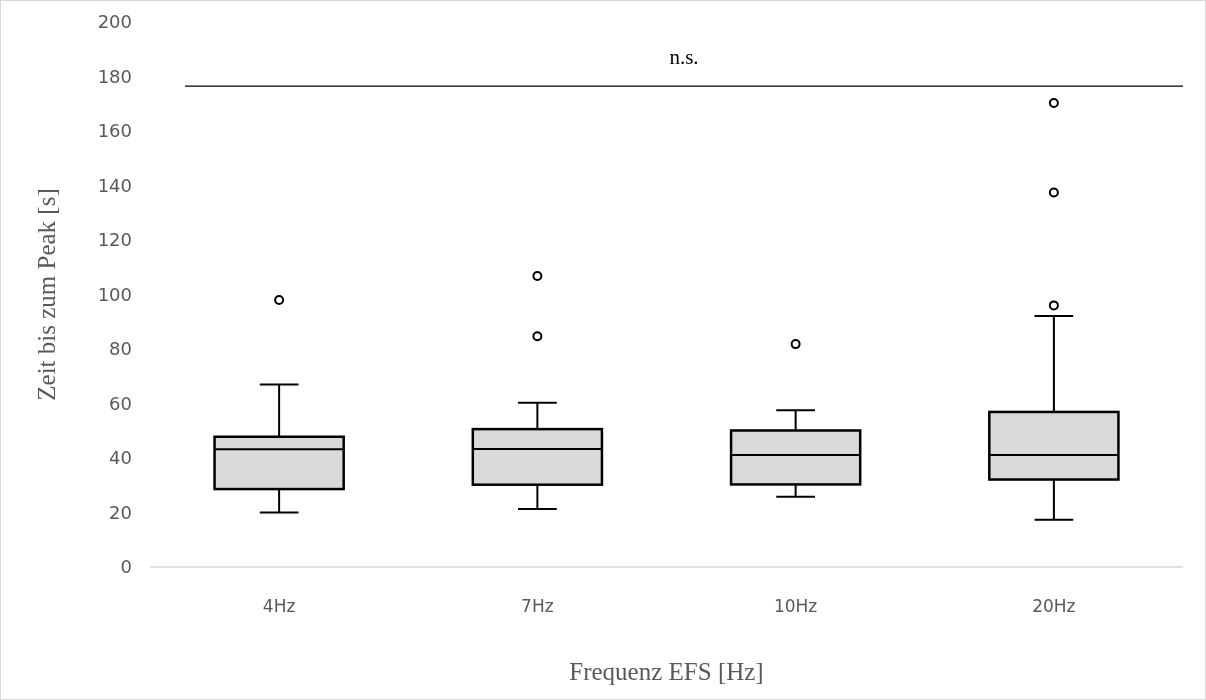  What do you see at coordinates (126, 567) in the screenshot?
I see `y-tick-label: 0` at bounding box center [126, 567].